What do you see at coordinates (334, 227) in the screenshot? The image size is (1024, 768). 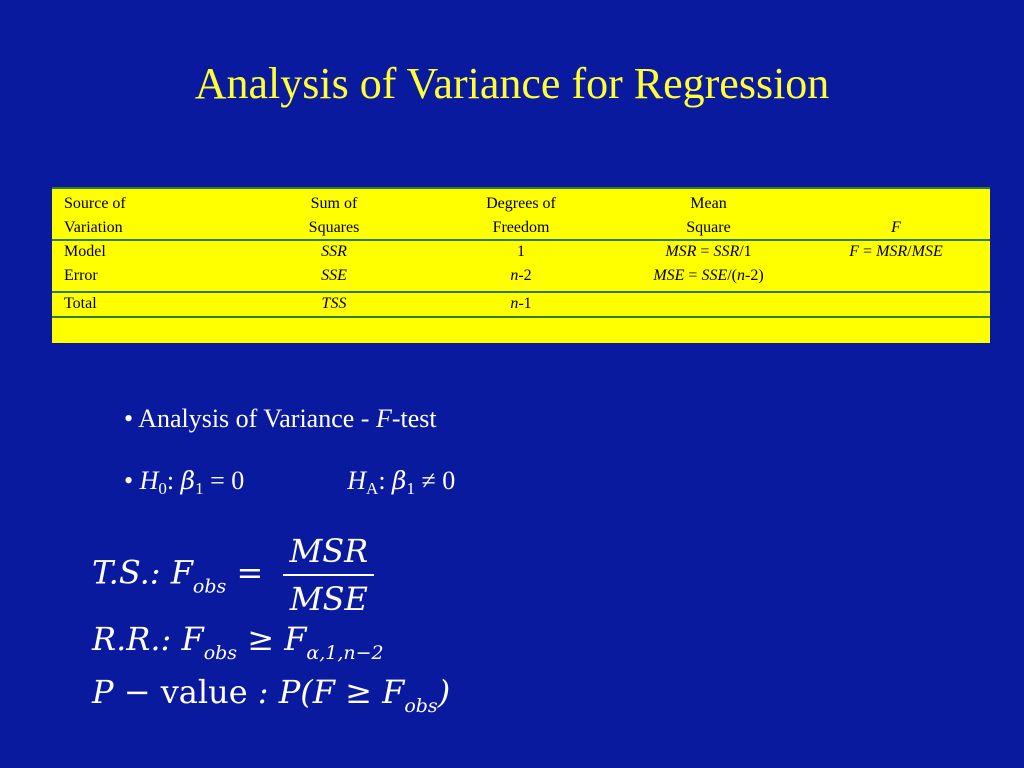 I see `header-ss-line2: Squares` at bounding box center [334, 227].